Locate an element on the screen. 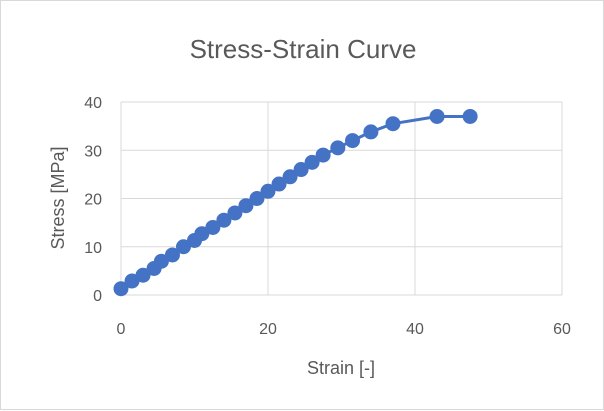 This screenshot has height=411, width=604. y-tick-label: 40 is located at coordinates (93, 103).